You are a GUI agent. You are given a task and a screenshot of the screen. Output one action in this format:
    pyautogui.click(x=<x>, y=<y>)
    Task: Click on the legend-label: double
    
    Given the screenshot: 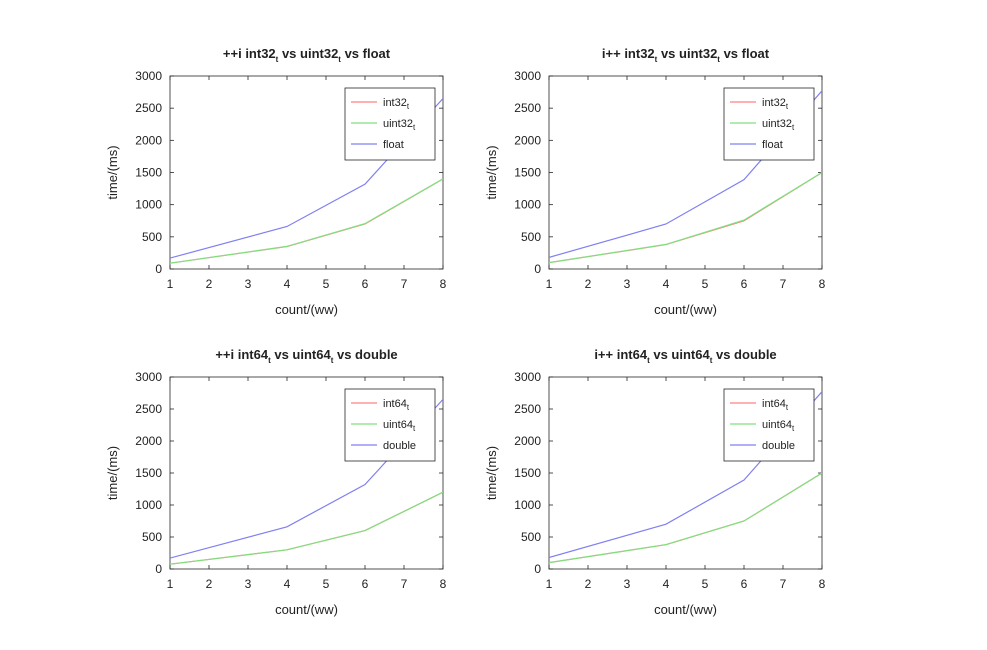 What is the action you would take?
    pyautogui.click(x=399, y=446)
    